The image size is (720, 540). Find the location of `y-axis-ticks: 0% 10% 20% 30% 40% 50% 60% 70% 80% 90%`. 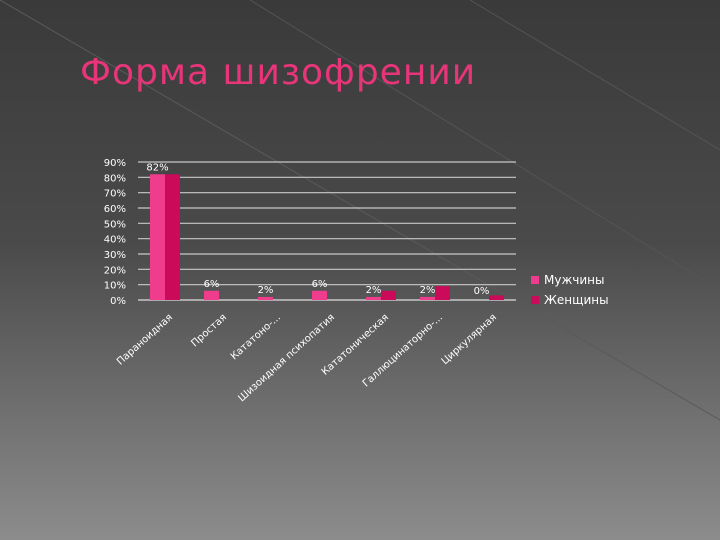

y-axis-ticks: 0% 10% 20% 30% 40% 50% 60% 70% 80% 90% is located at coordinates (115, 232).